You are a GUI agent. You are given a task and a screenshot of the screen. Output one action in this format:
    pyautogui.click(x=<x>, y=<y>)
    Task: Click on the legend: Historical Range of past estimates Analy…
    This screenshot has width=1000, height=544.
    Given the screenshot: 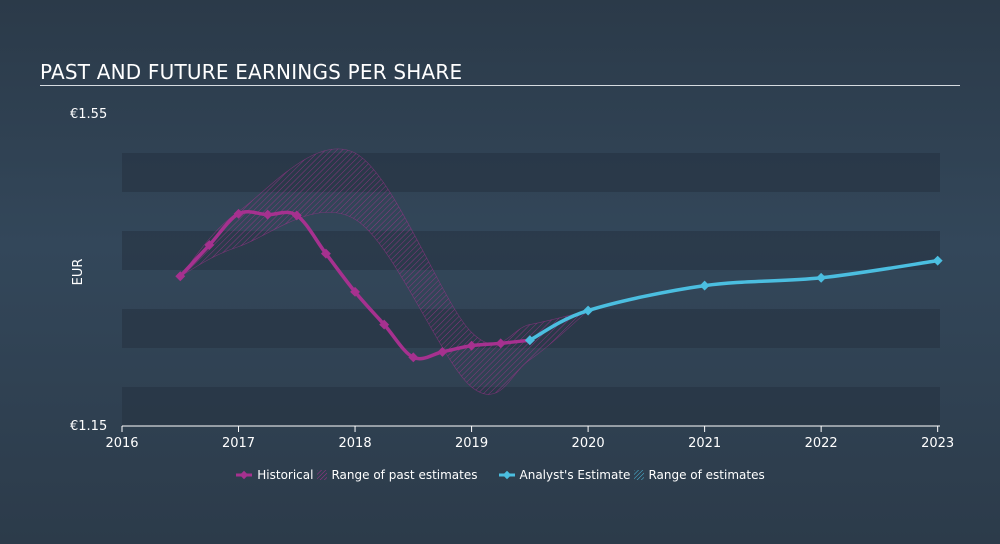 What is the action you would take?
    pyautogui.click(x=500, y=475)
    